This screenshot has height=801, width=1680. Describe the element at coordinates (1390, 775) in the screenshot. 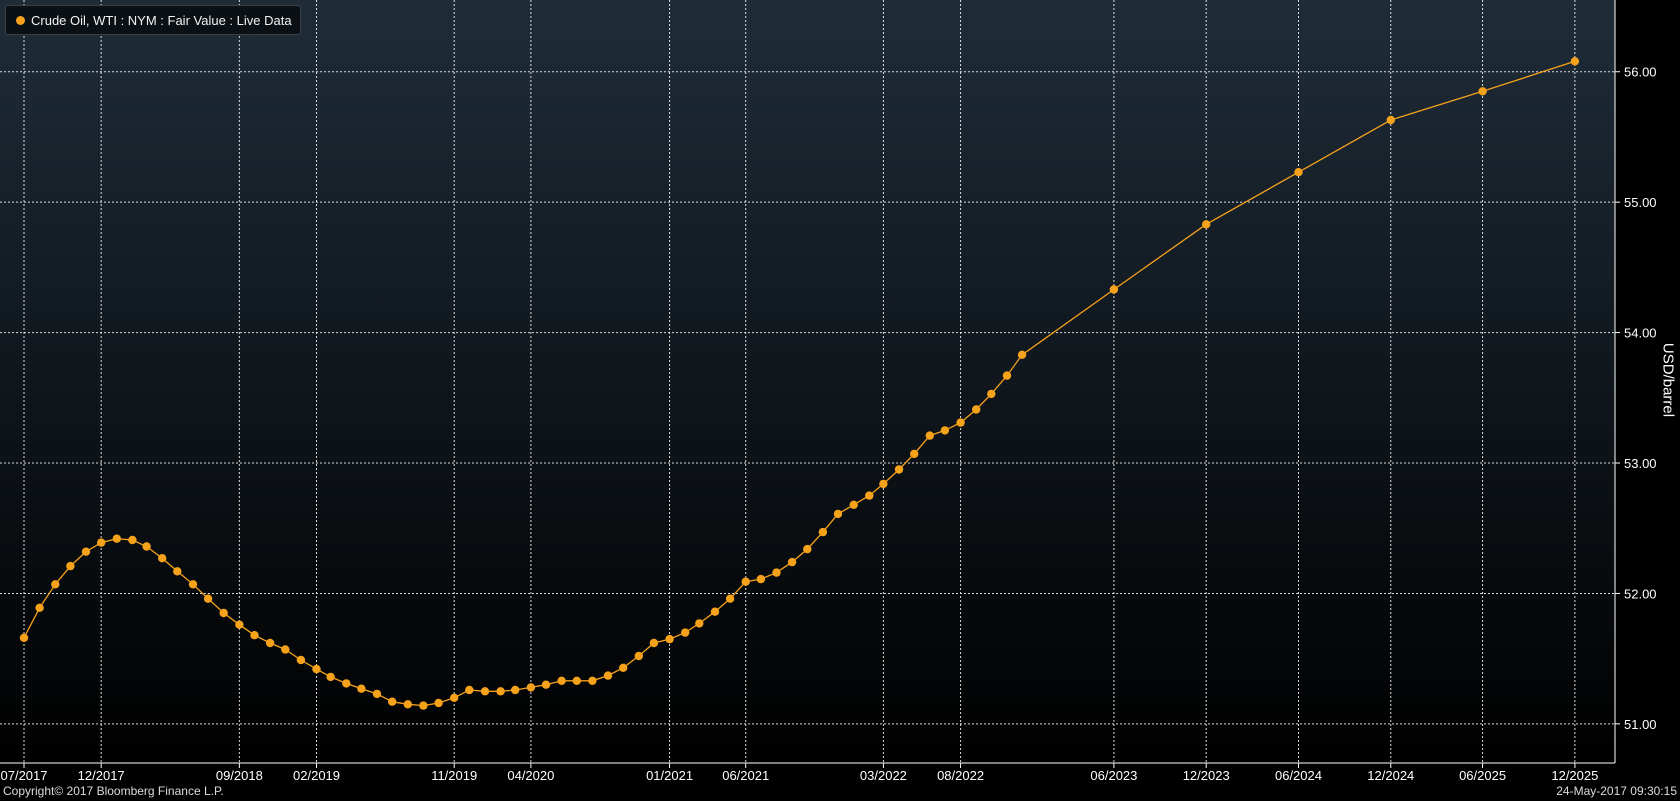

I see `x-tick-label: 12/2024` at that location.